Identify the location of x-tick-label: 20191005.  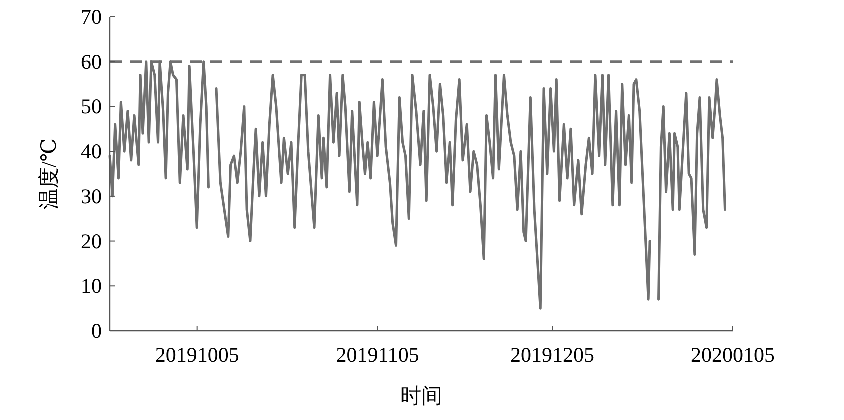
(197, 355).